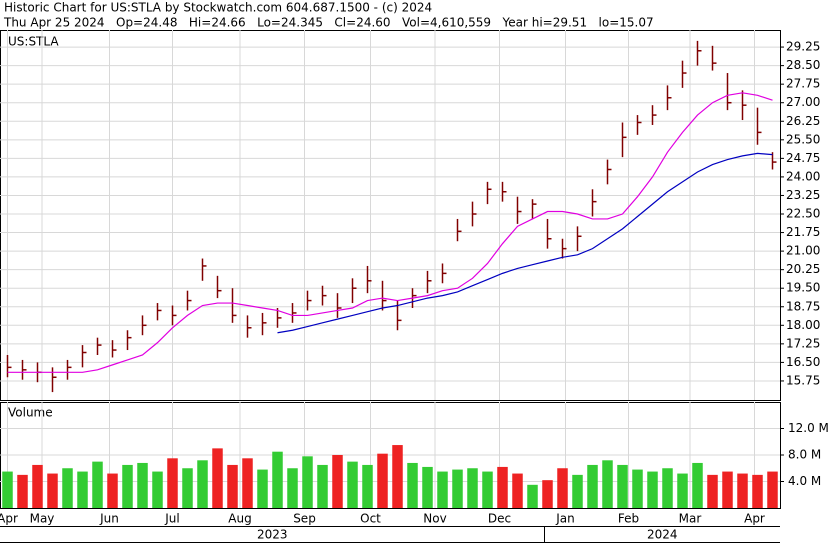 This screenshot has width=830, height=543. What do you see at coordinates (171, 519) in the screenshot?
I see `x-tick-label: Jul` at bounding box center [171, 519].